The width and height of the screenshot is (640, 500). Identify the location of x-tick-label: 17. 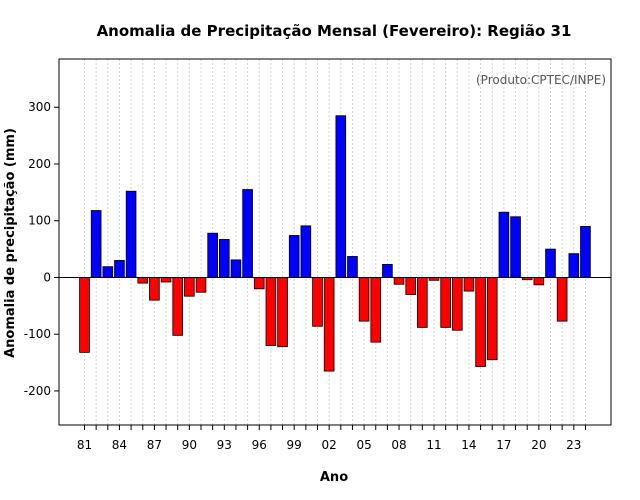
(503, 445).